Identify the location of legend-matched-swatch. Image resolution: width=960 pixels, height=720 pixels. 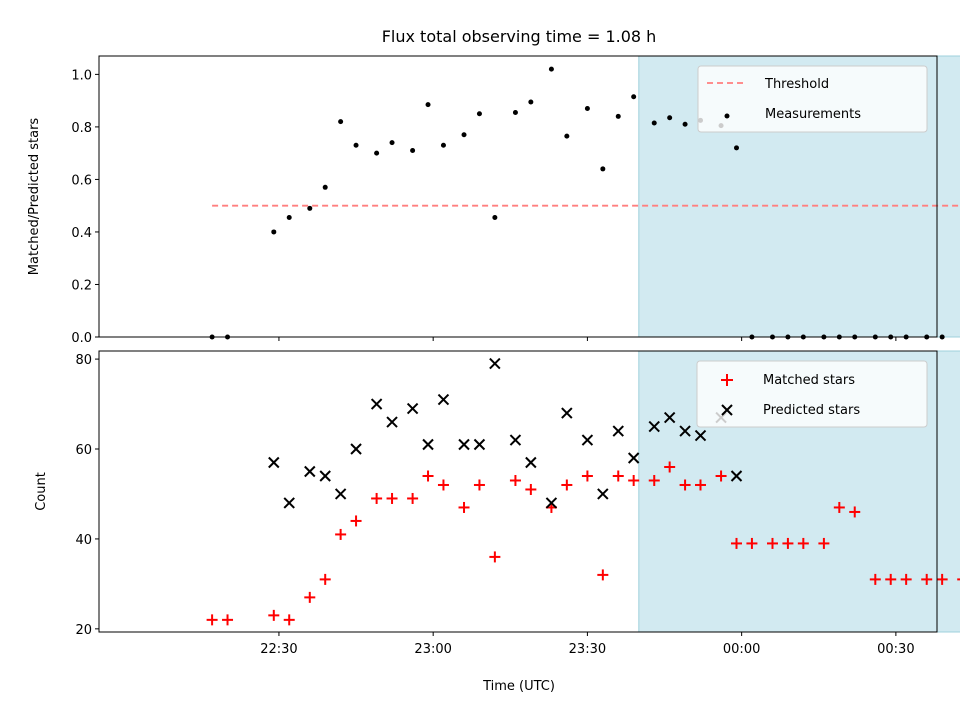
(727, 380).